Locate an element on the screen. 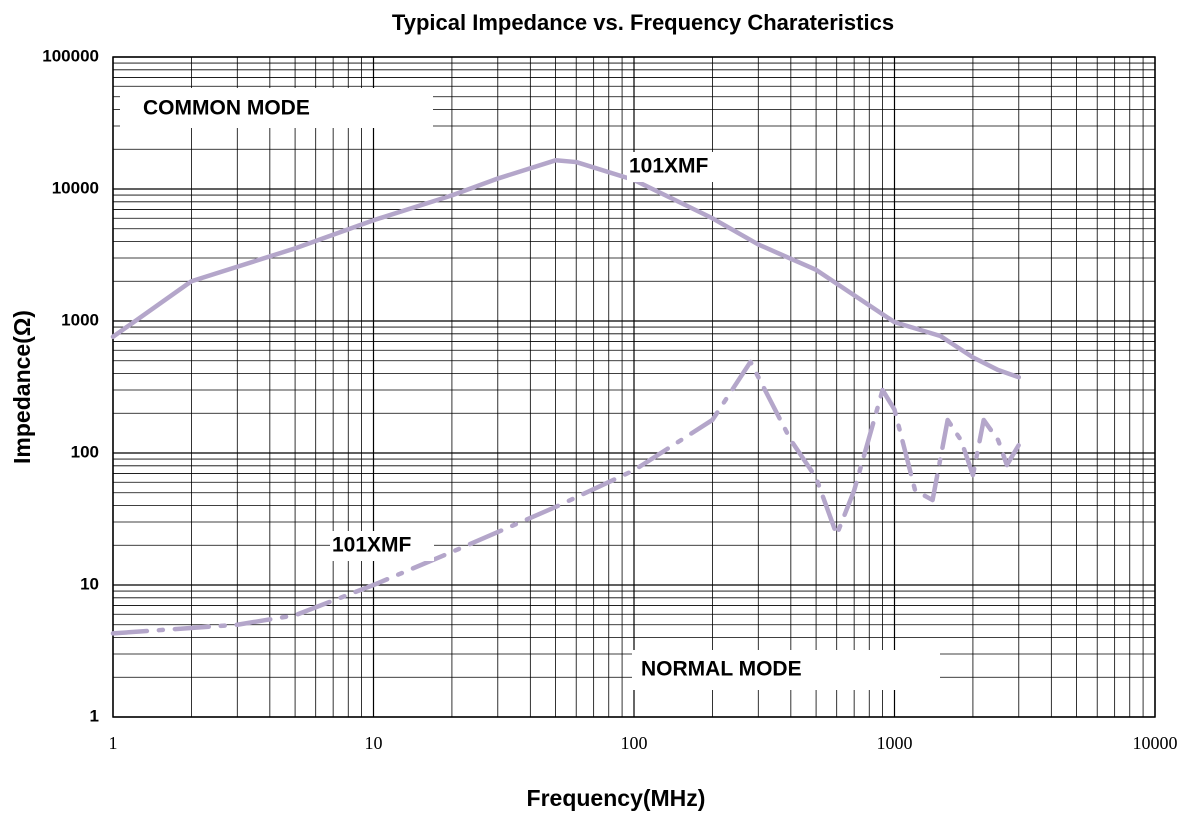  x-axis-label: Frequency(MHz) is located at coordinates (616, 798).